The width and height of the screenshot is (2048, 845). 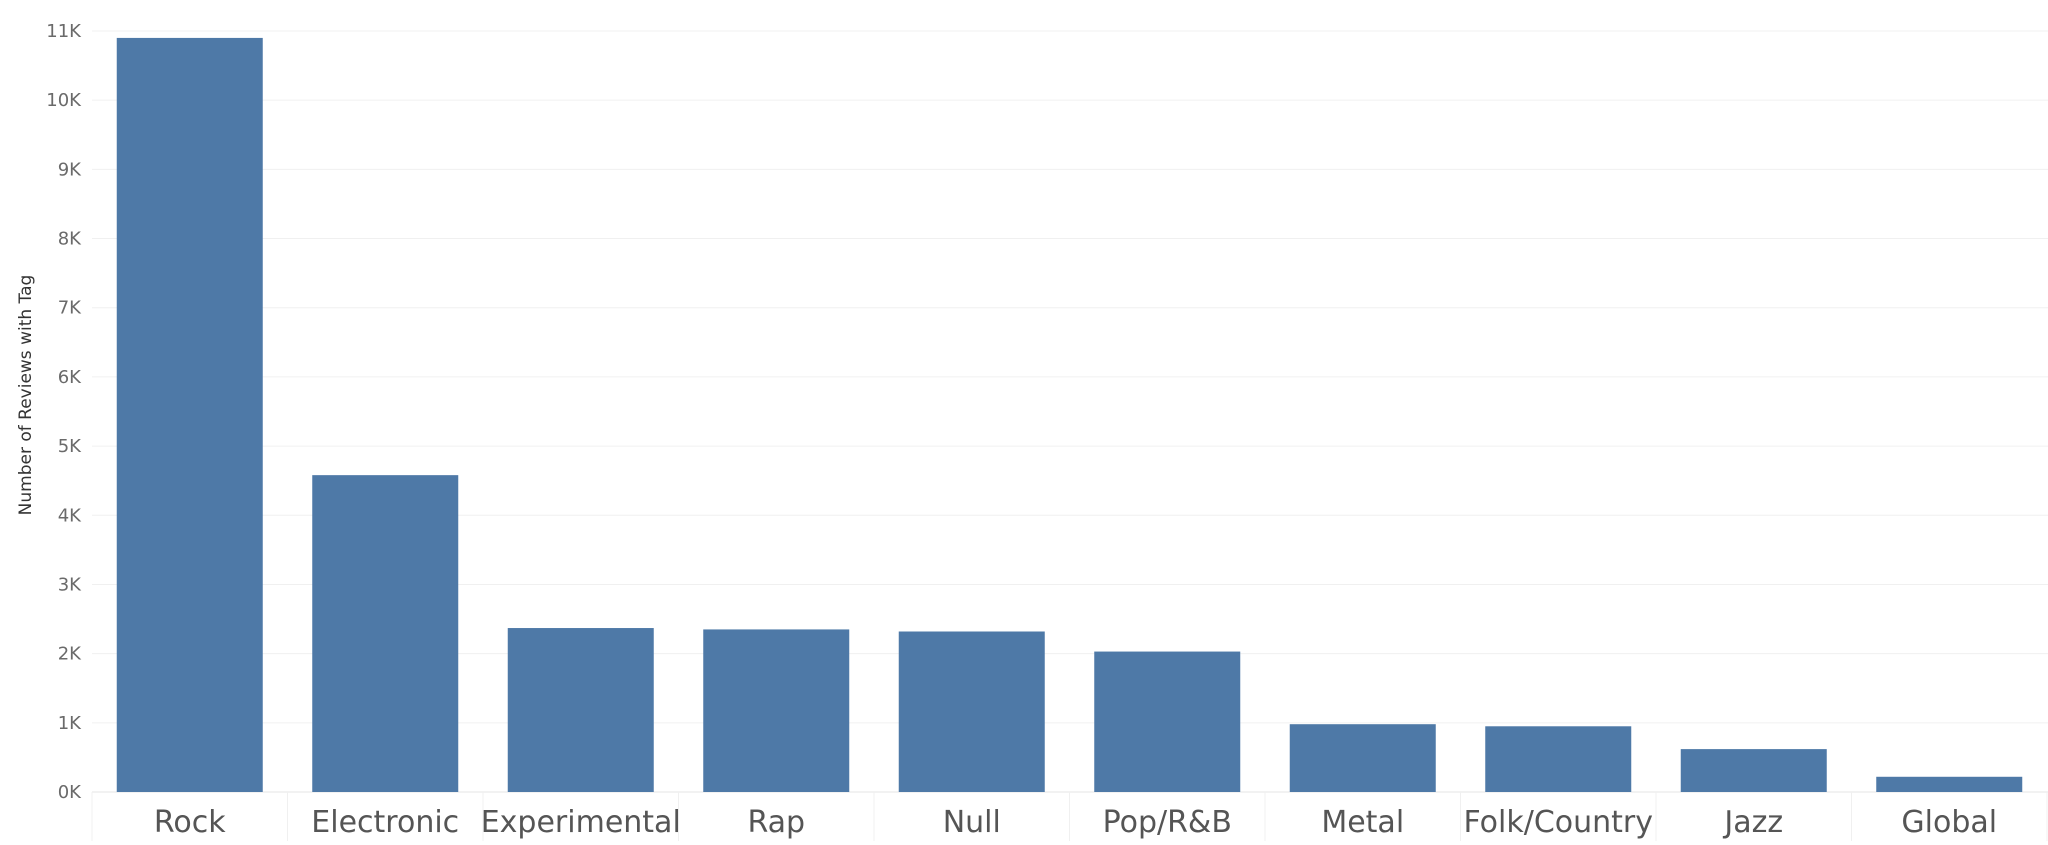 I want to click on y-axis-title: Number of Reviews with Tag, so click(x=26, y=395).